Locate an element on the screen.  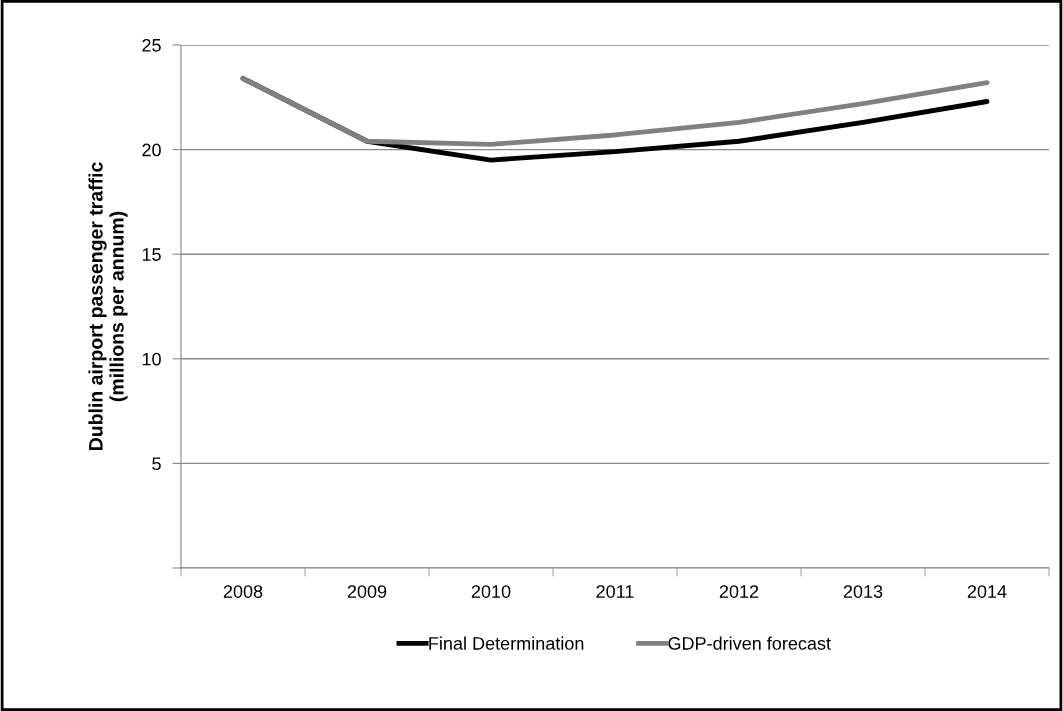
legend-label: GDP-driven forecast is located at coordinates (749, 643).